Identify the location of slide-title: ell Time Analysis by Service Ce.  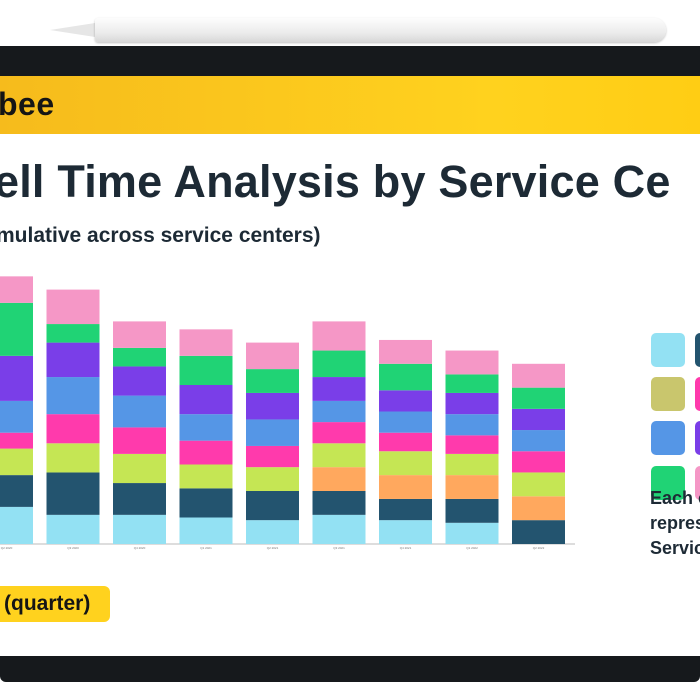
(335, 181).